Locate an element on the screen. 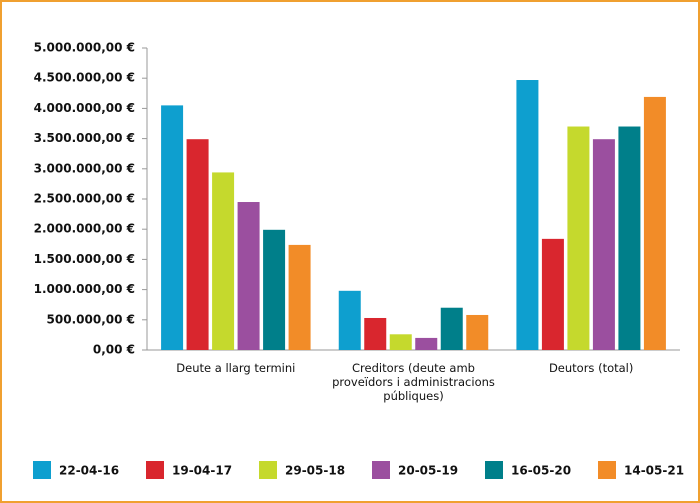  legend-label: 16-05-20 is located at coordinates (541, 471).